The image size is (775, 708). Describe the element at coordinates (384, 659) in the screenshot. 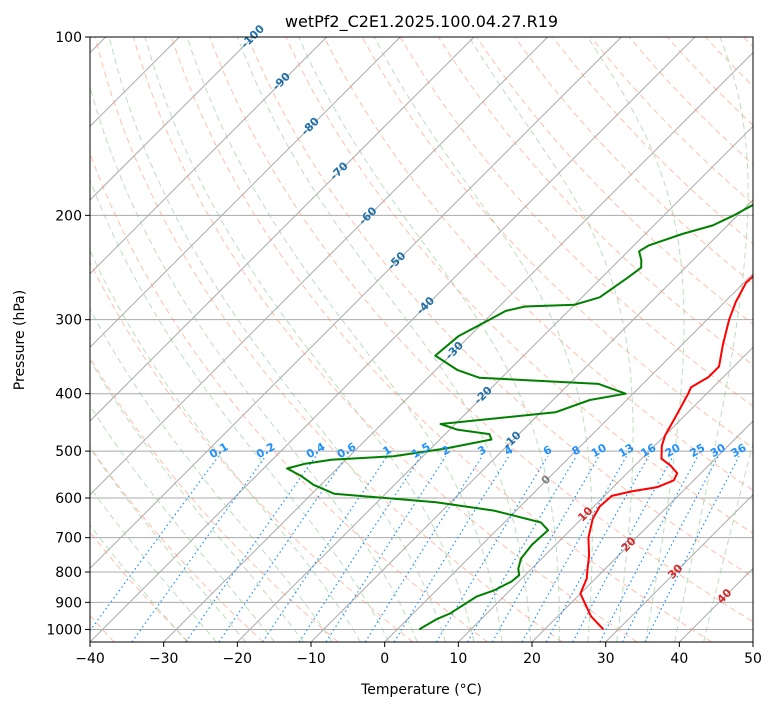

I see `x-tick-label: 0` at that location.